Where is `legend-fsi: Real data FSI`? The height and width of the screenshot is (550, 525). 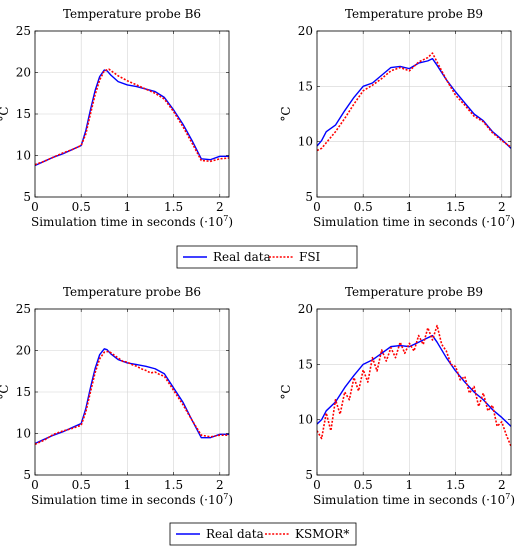
legend-fsi: Real data FSI is located at coordinates (267, 257).